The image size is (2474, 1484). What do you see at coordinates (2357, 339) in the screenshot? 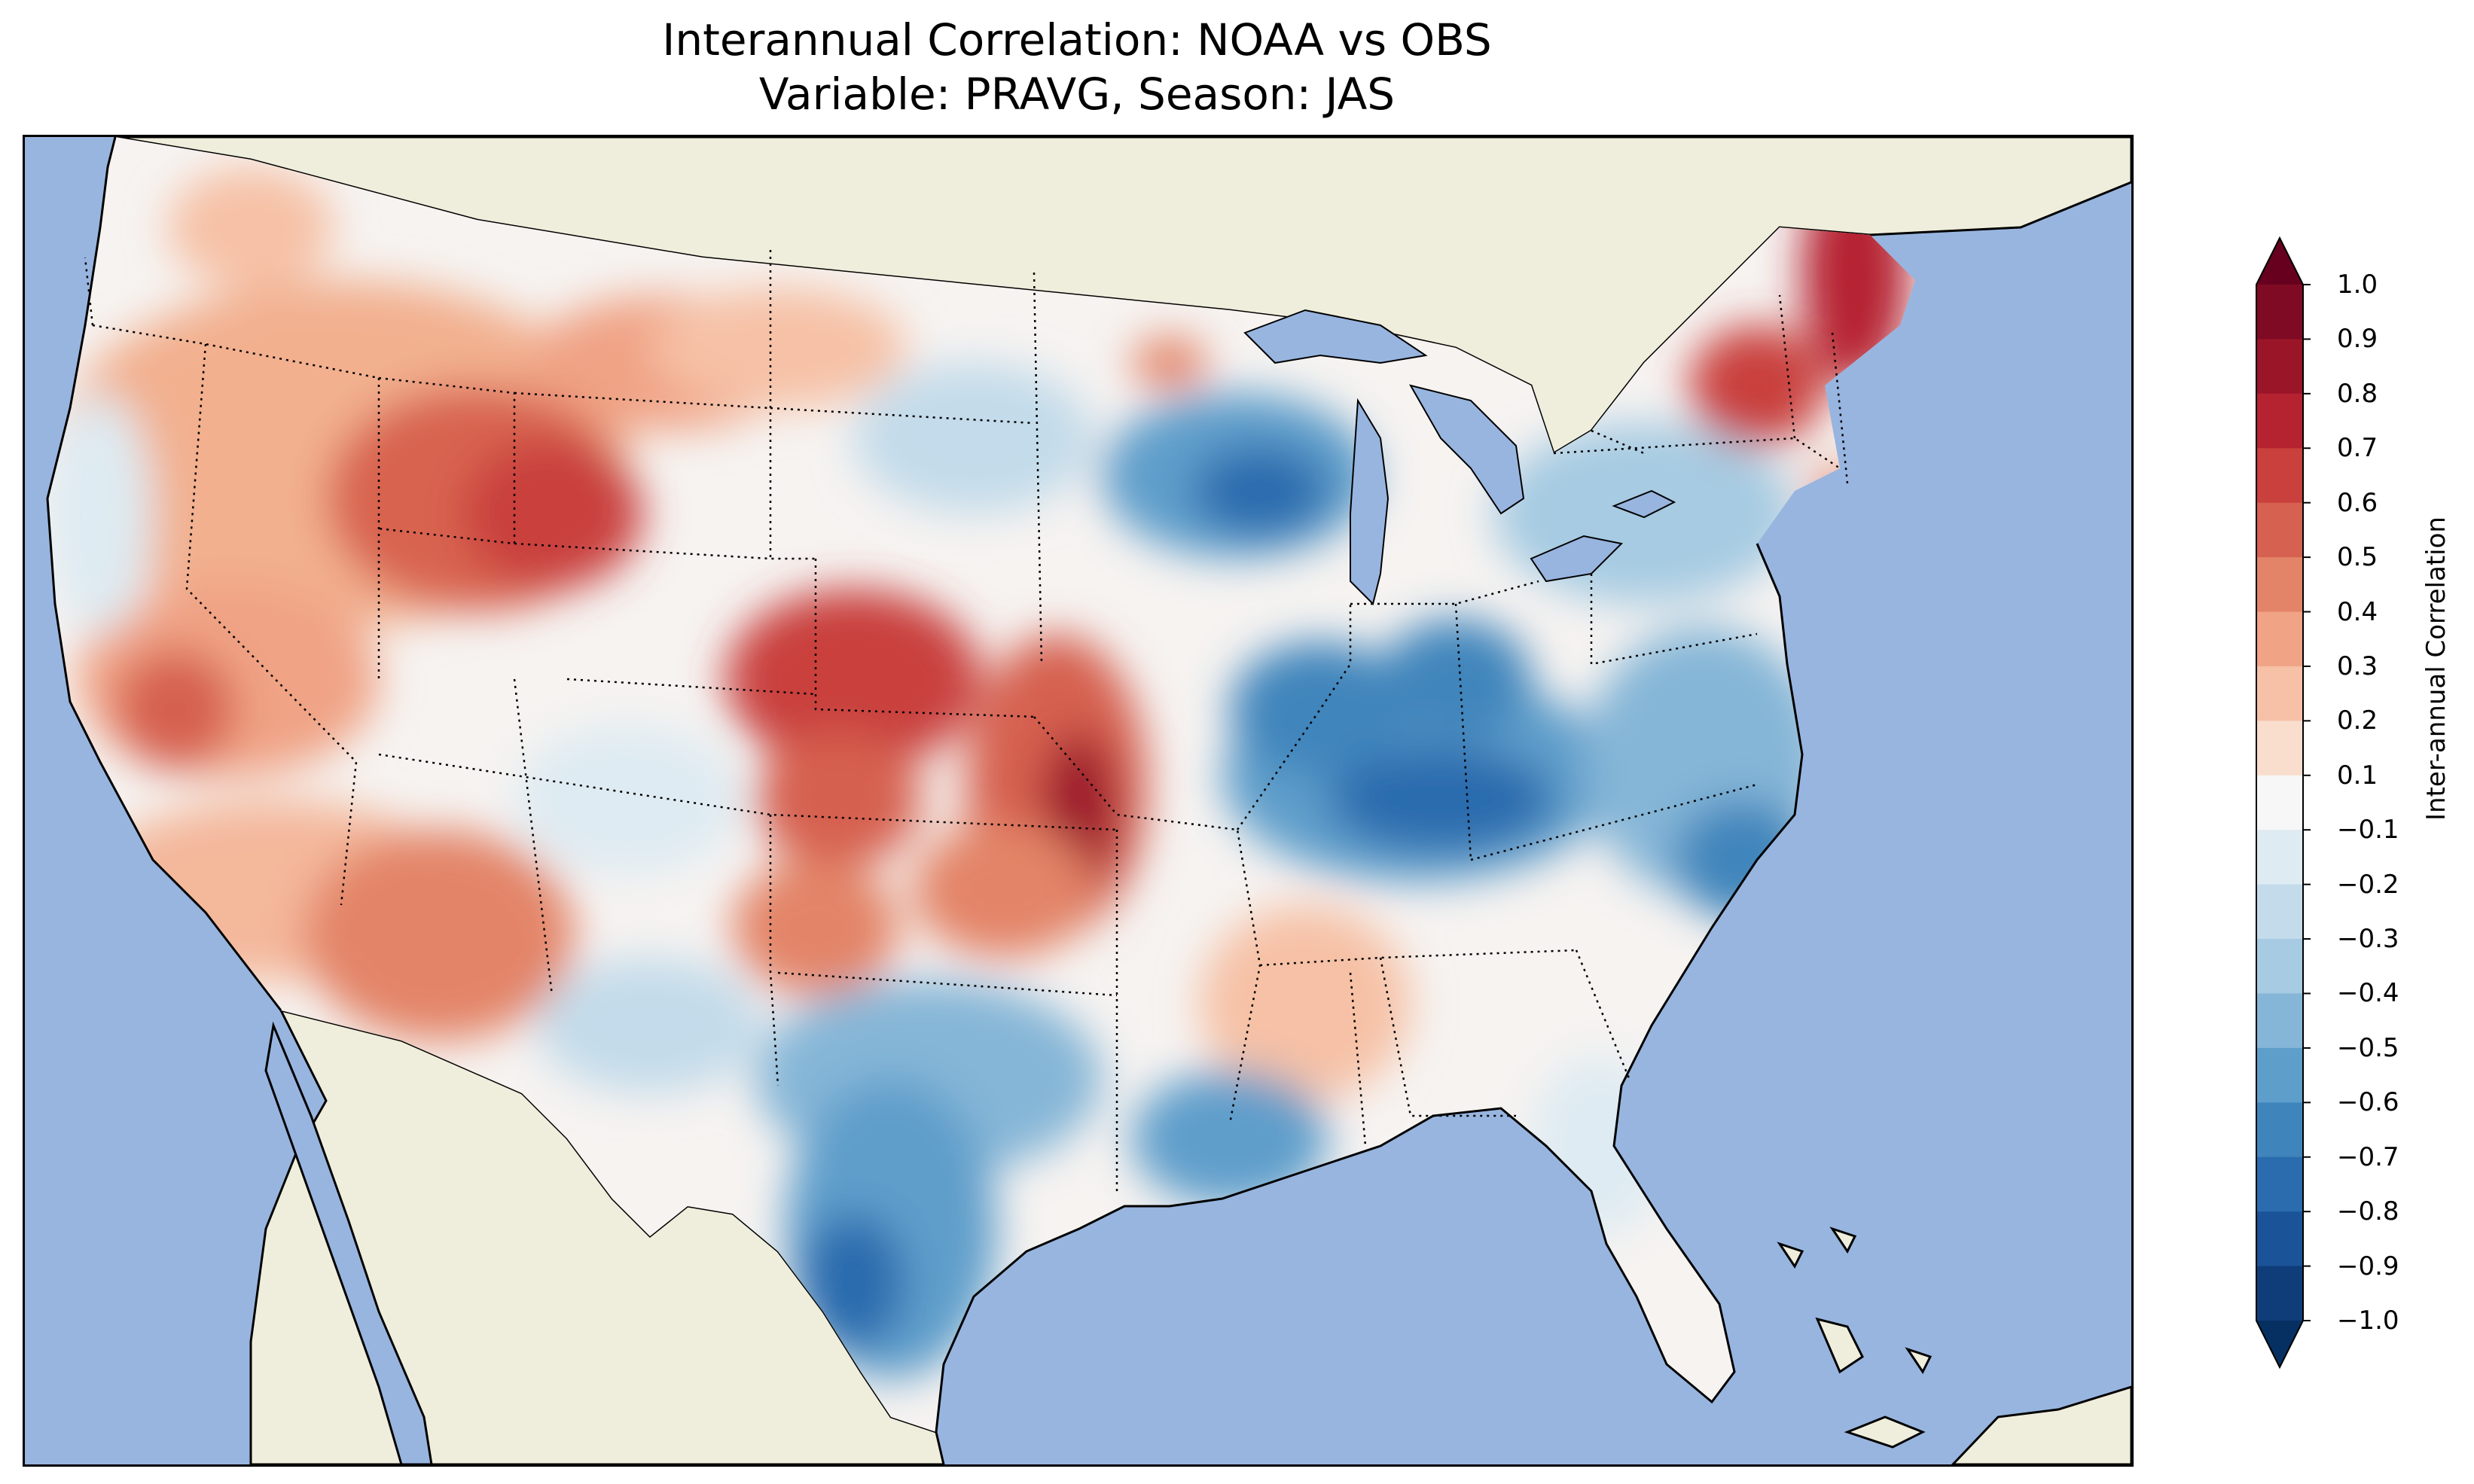
I see `colorbar-tick-label: 0.9` at bounding box center [2357, 339].